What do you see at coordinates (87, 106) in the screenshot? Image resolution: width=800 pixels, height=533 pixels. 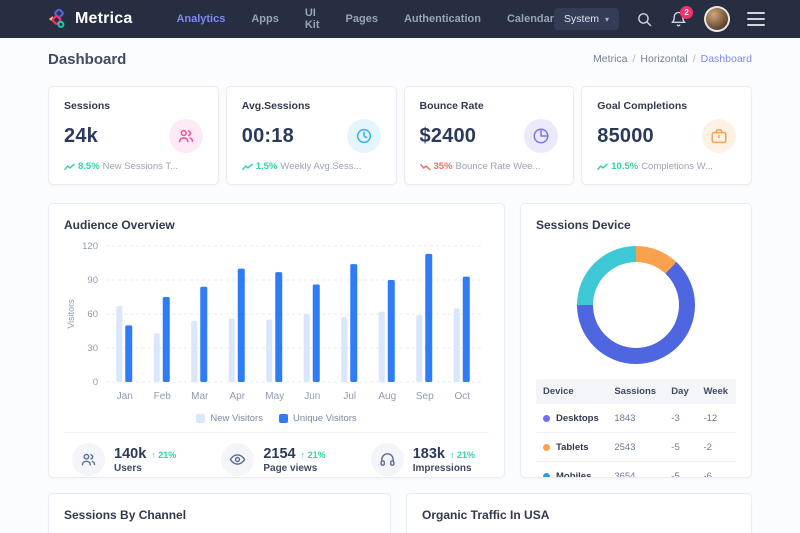 I see `stat-title: Sessions` at bounding box center [87, 106].